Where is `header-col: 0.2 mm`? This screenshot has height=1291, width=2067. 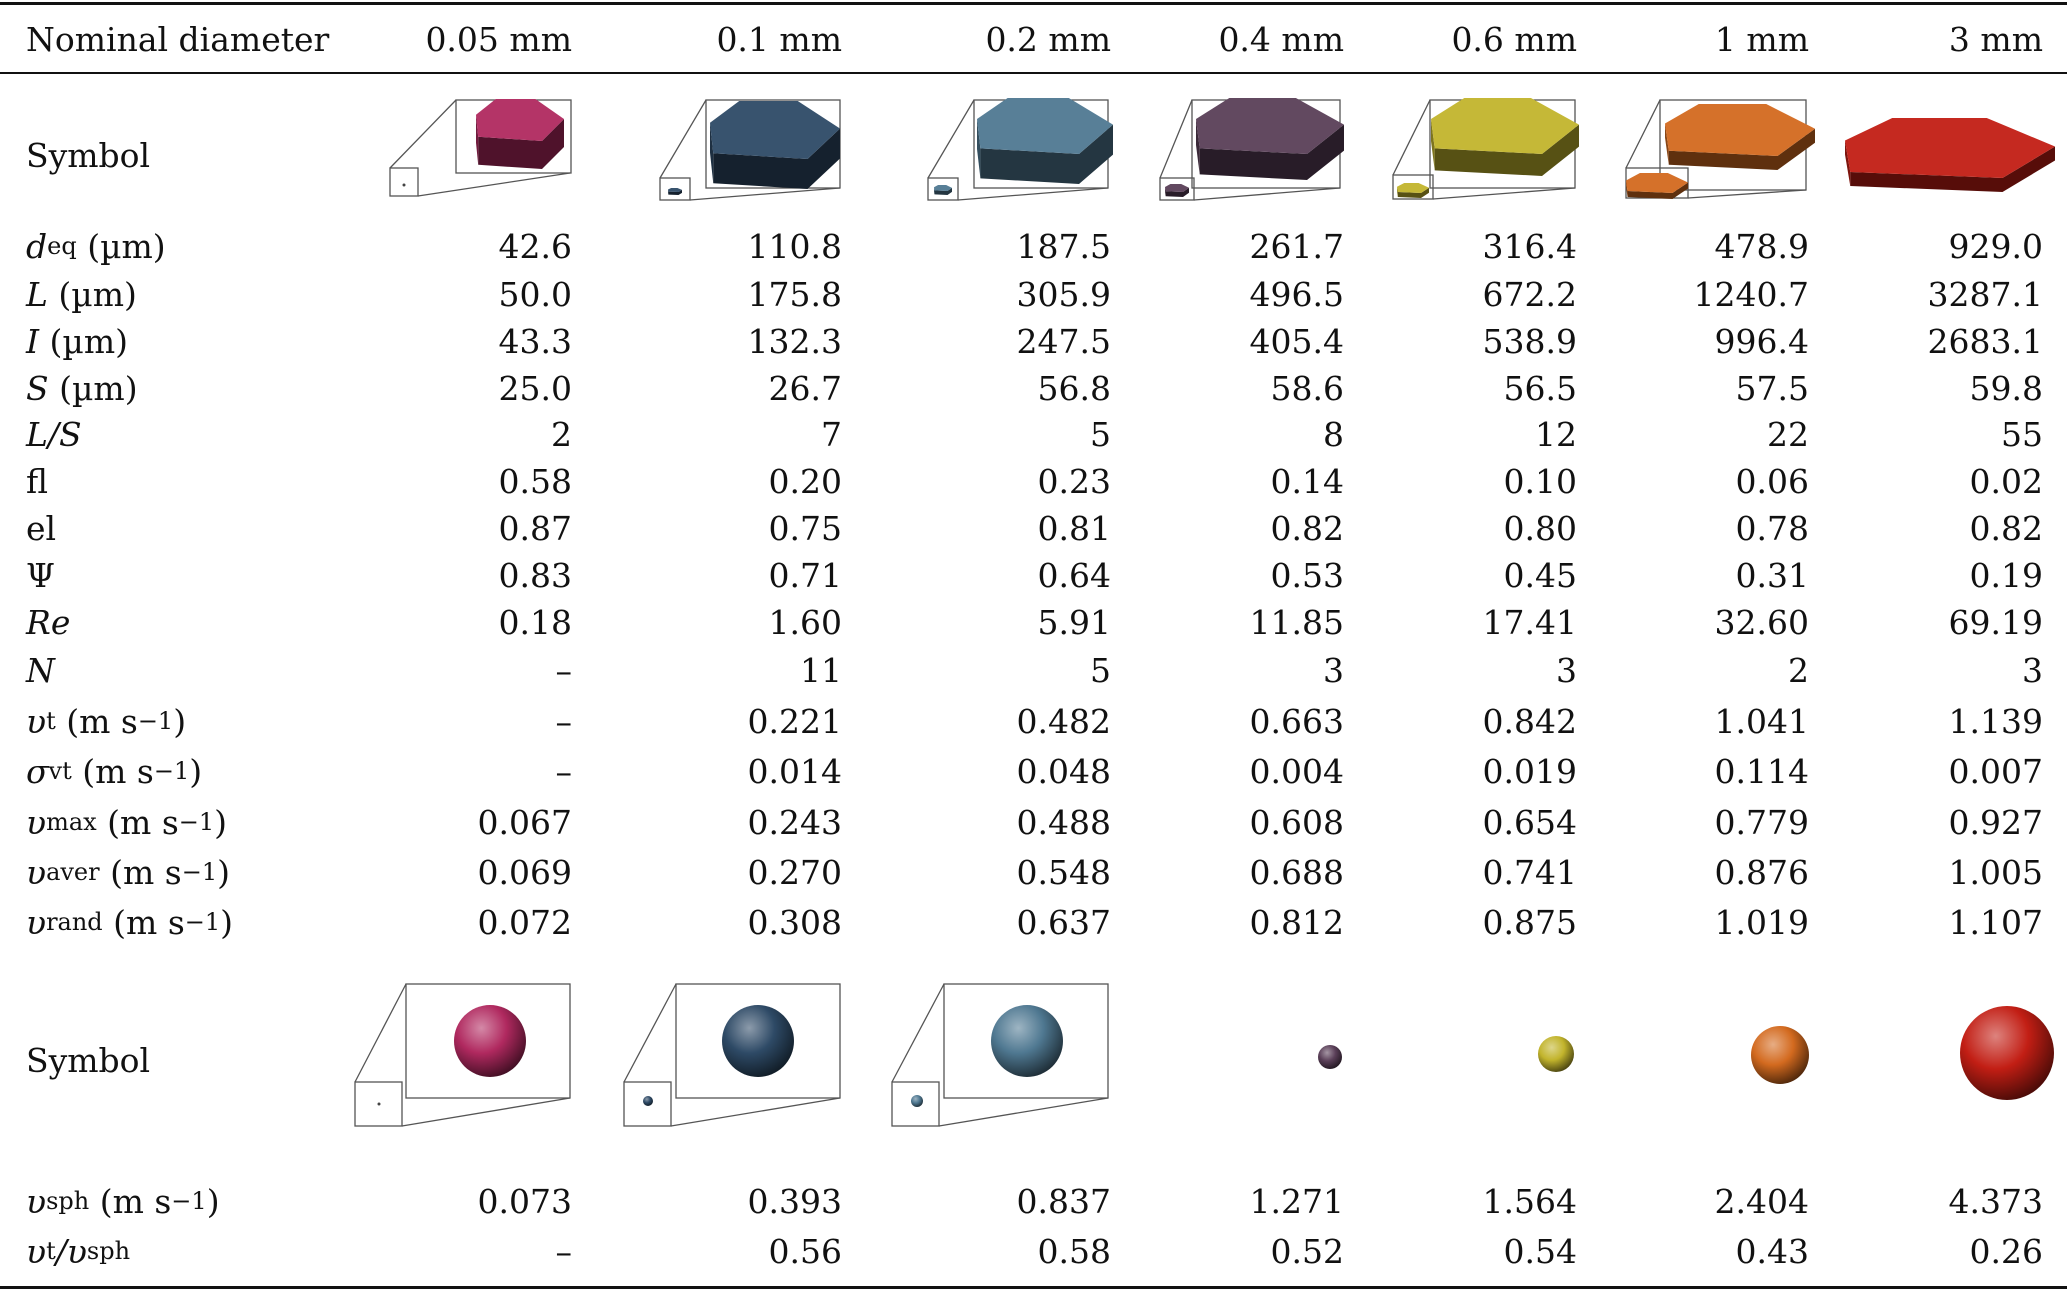 header-col: 0.2 mm is located at coordinates (1048, 39).